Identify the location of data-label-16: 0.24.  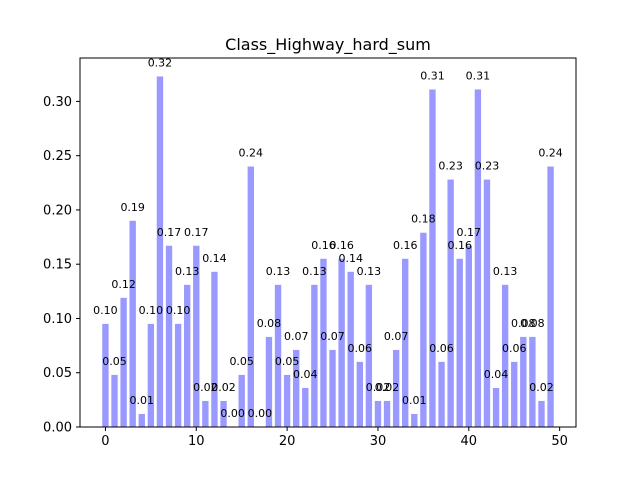
(251, 153).